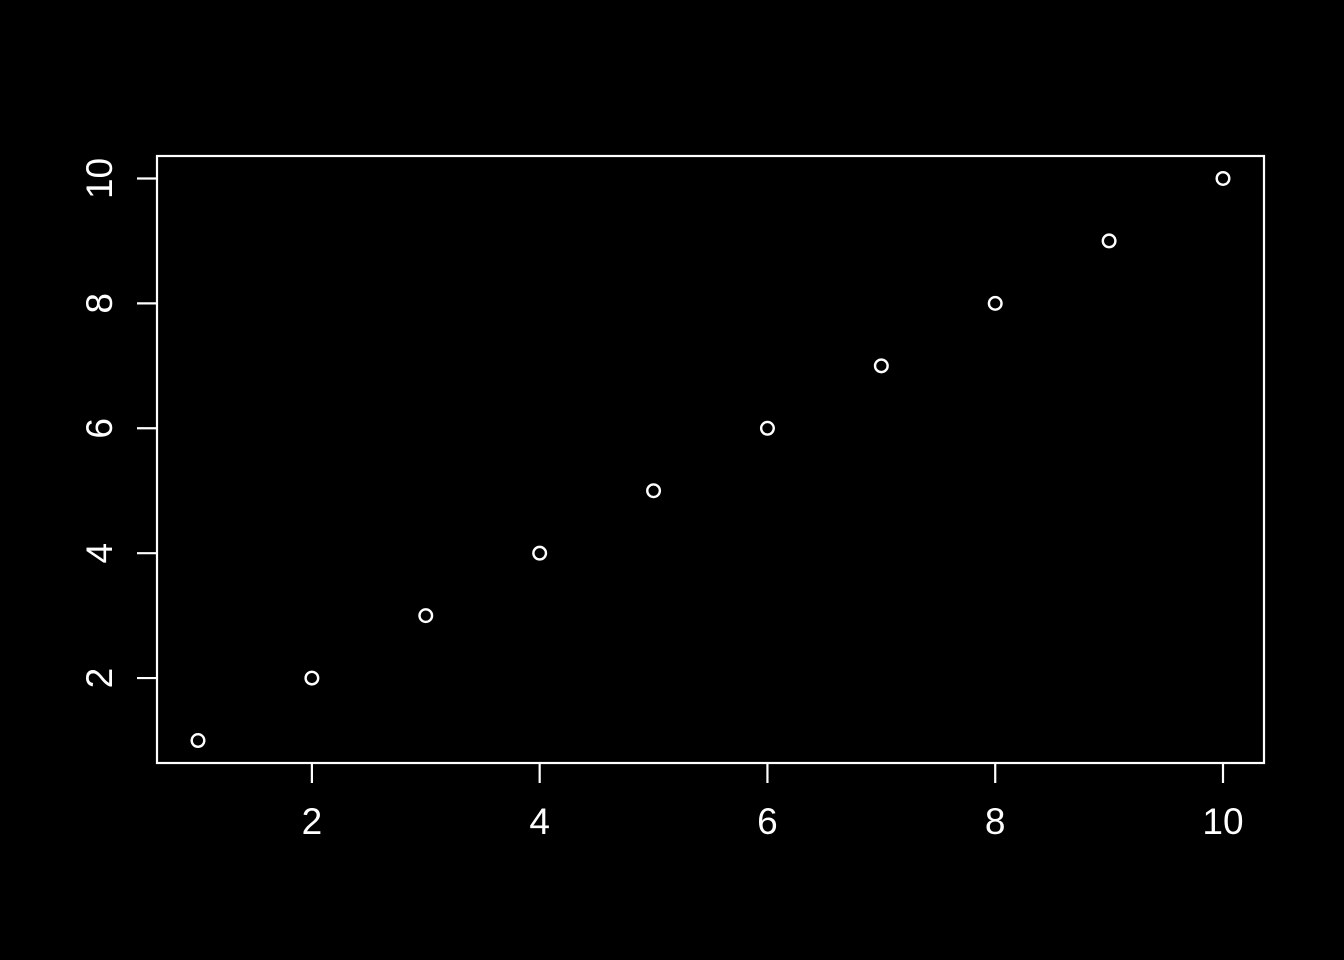 This screenshot has height=960, width=1344. What do you see at coordinates (539, 821) in the screenshot?
I see `x-axis-tick-label: 4` at bounding box center [539, 821].